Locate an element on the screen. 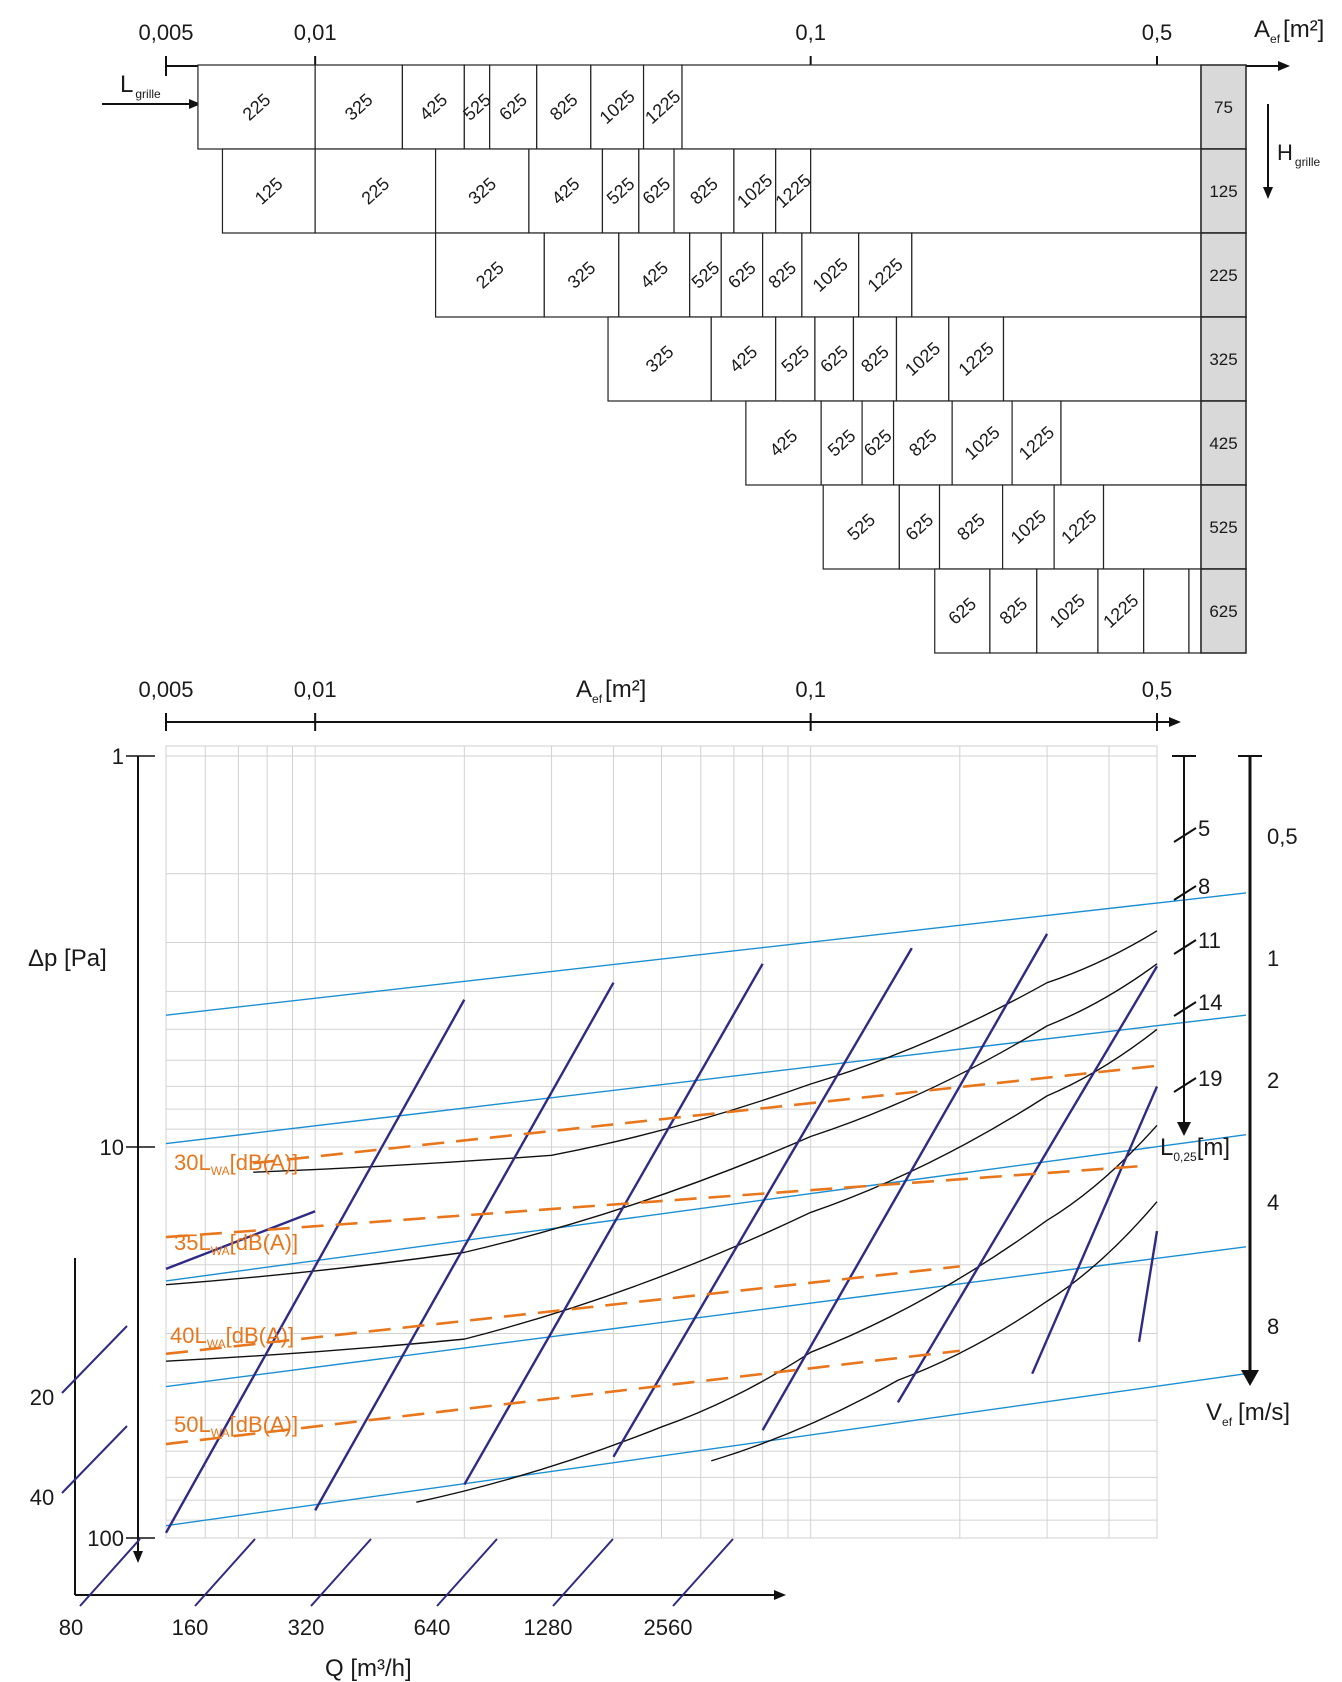 The width and height of the screenshot is (1342, 1682). mid-tick-label: 0,1 is located at coordinates (810, 689).